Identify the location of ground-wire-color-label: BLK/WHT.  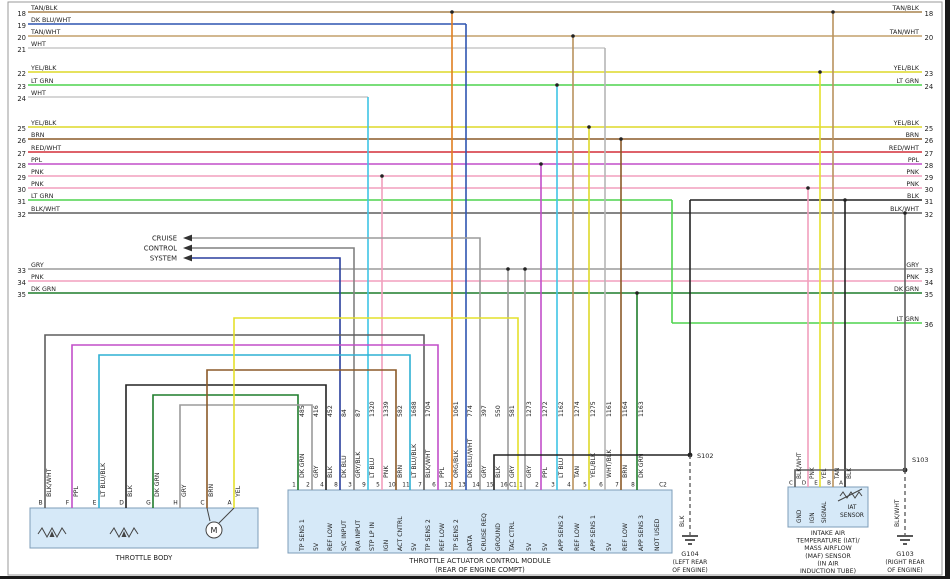
(897, 513).